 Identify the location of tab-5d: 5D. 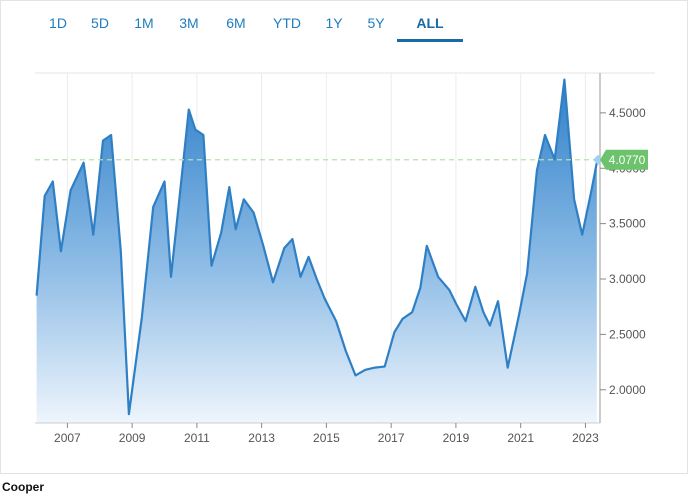
(100, 23).